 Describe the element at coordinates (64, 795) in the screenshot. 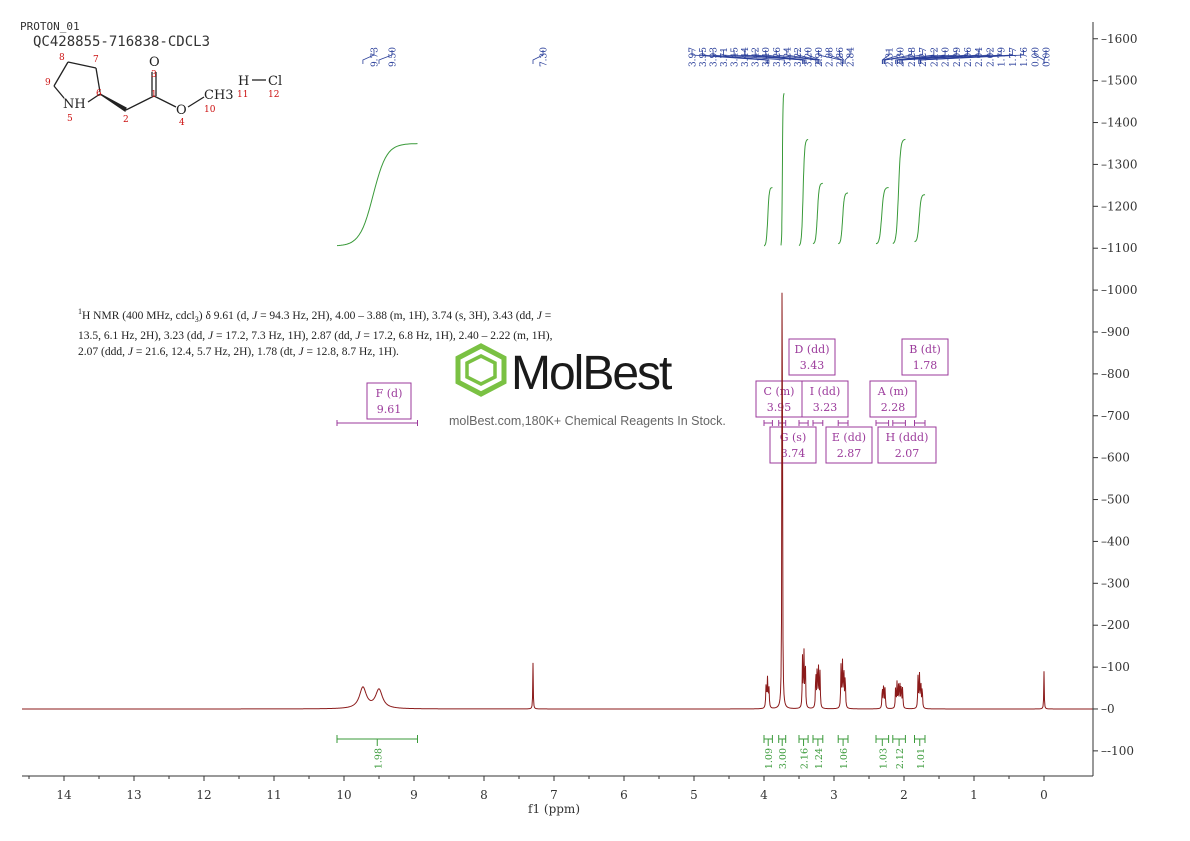

I see `x-tick-label: 14` at that location.